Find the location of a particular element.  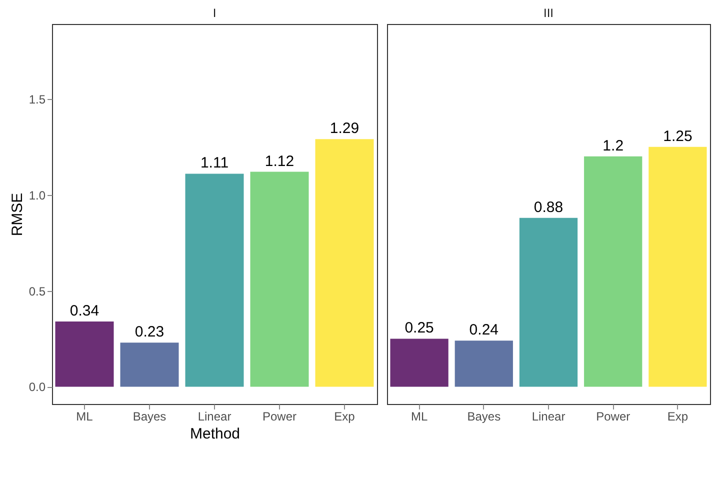

data-label: 1.25 is located at coordinates (677, 136).